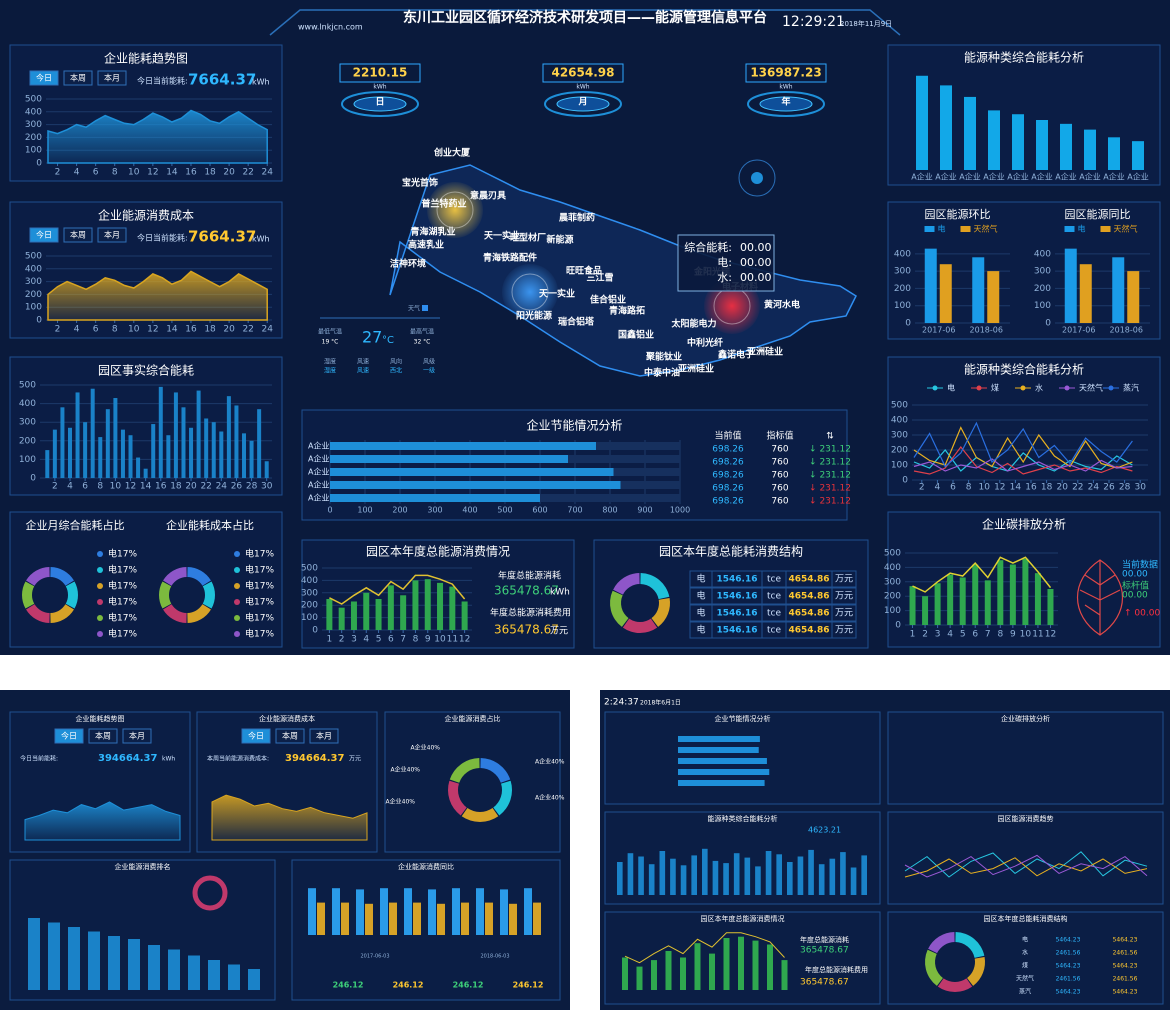  Describe the element at coordinates (999, 488) in the screenshot. I see `x-tick-label: 12` at that location.